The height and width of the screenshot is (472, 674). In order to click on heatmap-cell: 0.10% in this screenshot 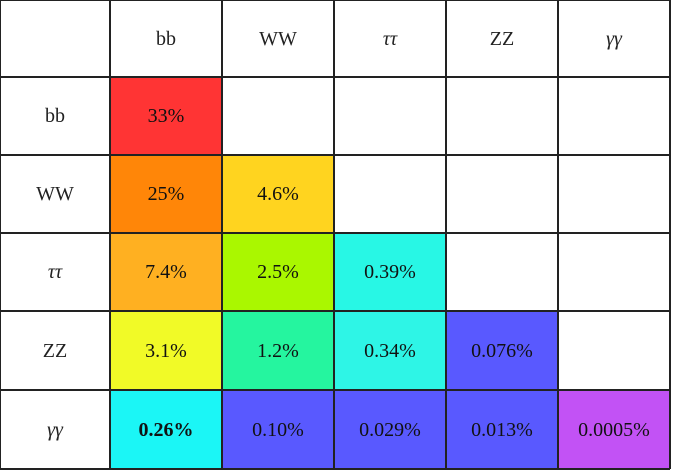, I will do `click(278, 429)`.